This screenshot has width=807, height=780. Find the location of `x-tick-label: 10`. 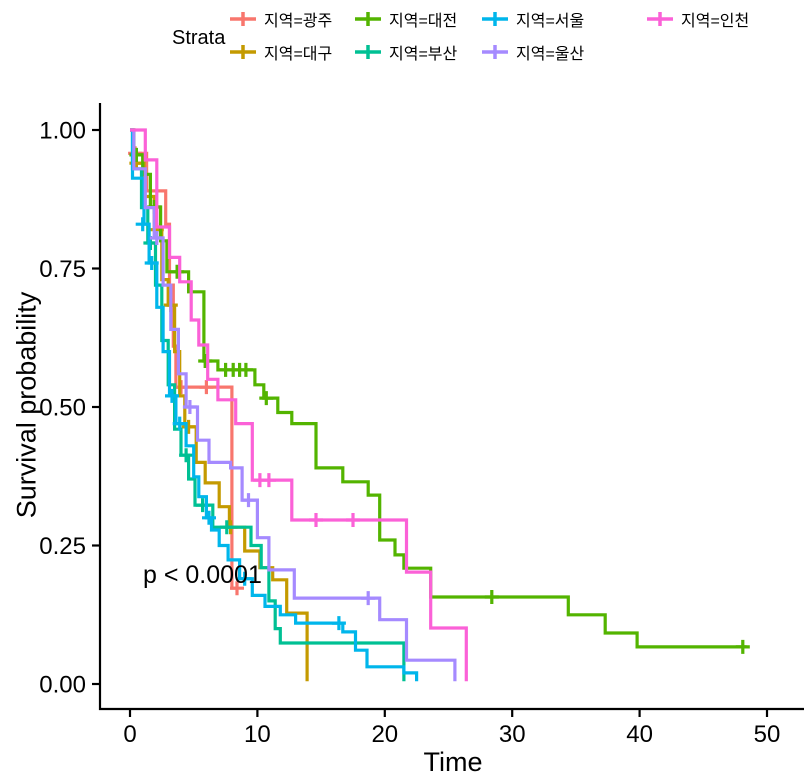

x-tick-label: 10 is located at coordinates (257, 734).